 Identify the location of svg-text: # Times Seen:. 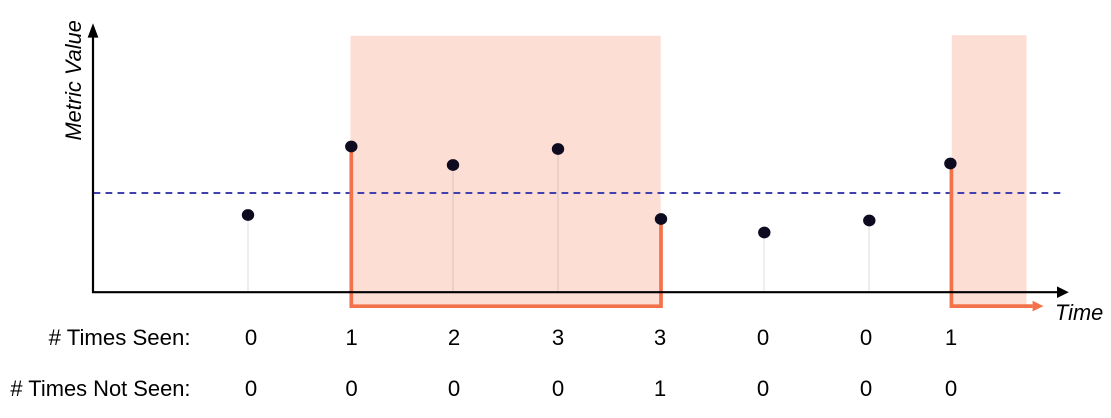
(120, 337).